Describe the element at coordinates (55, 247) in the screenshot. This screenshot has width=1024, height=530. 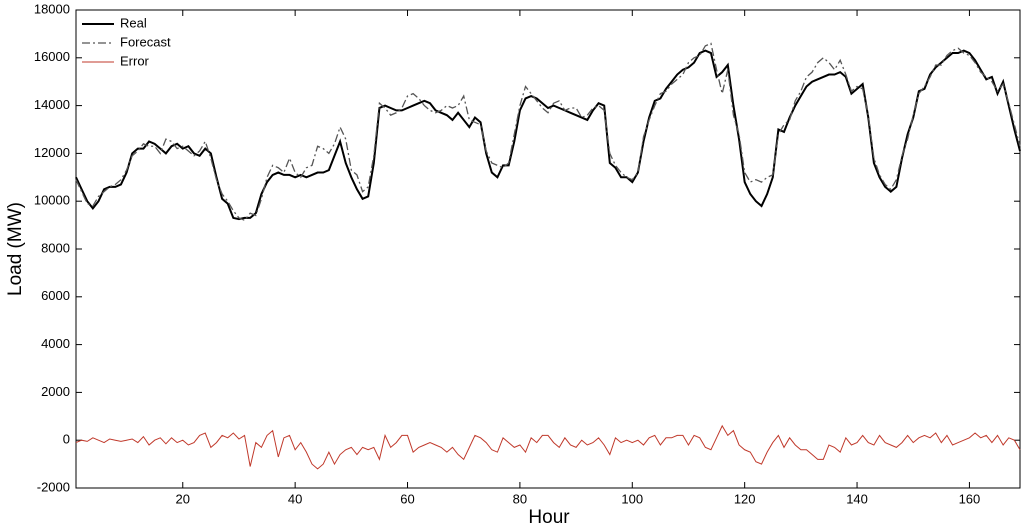
I see `y-tick-label: 8000` at that location.